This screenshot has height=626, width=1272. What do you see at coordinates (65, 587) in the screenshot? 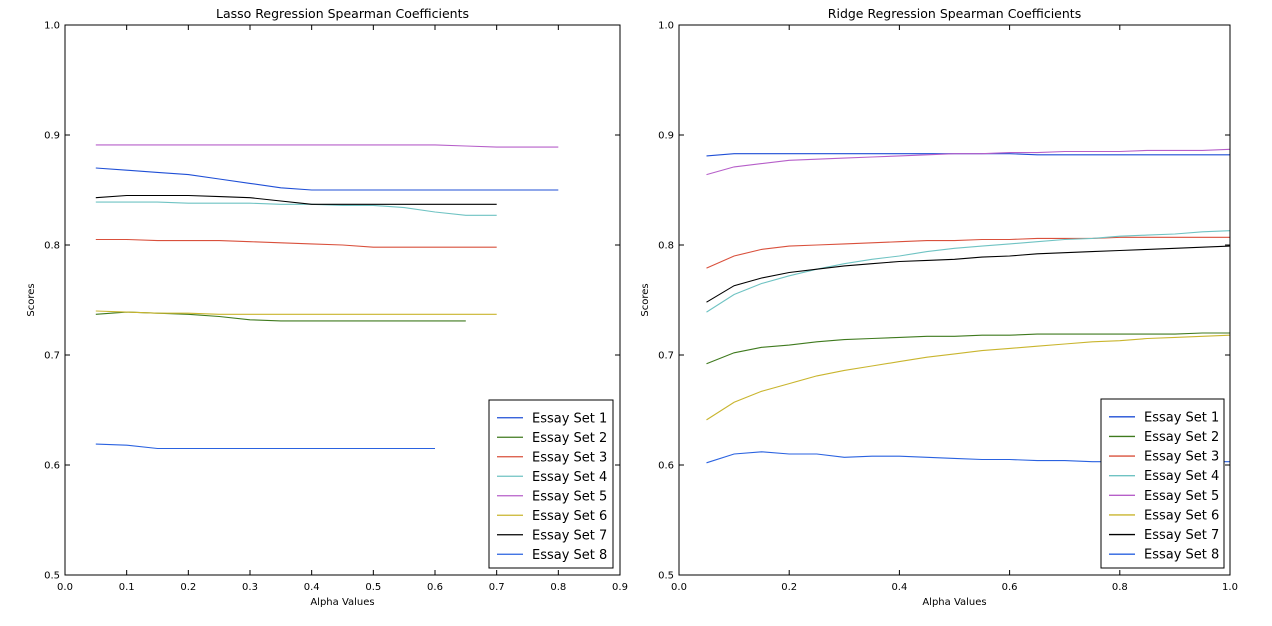
I see `lasso-x-tick-label: 0.0` at bounding box center [65, 587].